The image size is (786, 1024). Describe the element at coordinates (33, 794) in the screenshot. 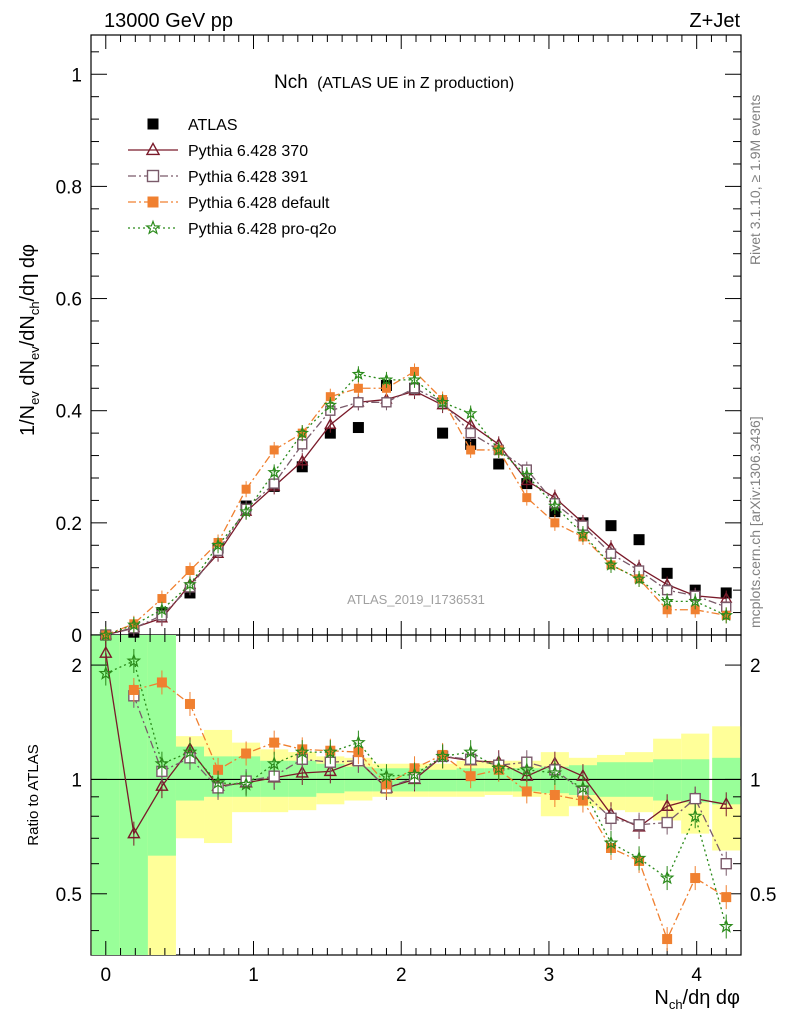

I see `y-axis-label-ratio: Ratio to ATLAS` at that location.